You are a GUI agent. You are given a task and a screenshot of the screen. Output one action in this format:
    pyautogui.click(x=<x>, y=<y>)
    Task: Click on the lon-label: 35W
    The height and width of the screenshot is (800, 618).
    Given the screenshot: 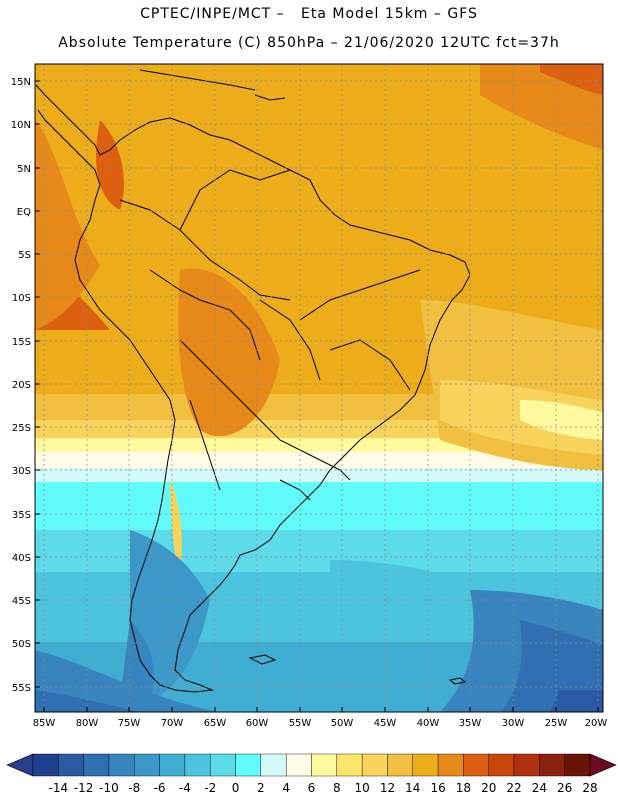 What is the action you would take?
    pyautogui.click(x=470, y=723)
    